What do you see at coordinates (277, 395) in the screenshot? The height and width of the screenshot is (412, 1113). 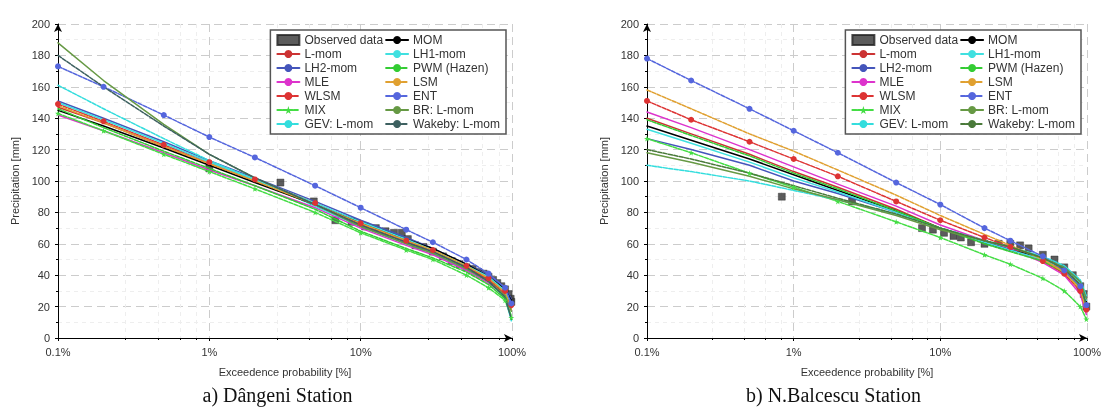 I see `text: a) Dângeni Station` at bounding box center [277, 395].